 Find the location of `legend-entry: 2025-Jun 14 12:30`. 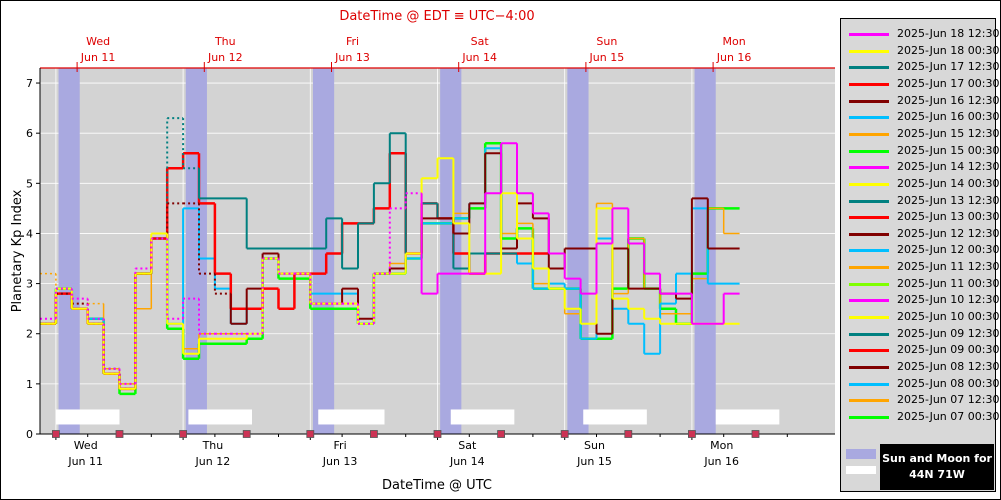

legend-entry: 2025-Jun 14 12:30 is located at coordinates (923, 167).